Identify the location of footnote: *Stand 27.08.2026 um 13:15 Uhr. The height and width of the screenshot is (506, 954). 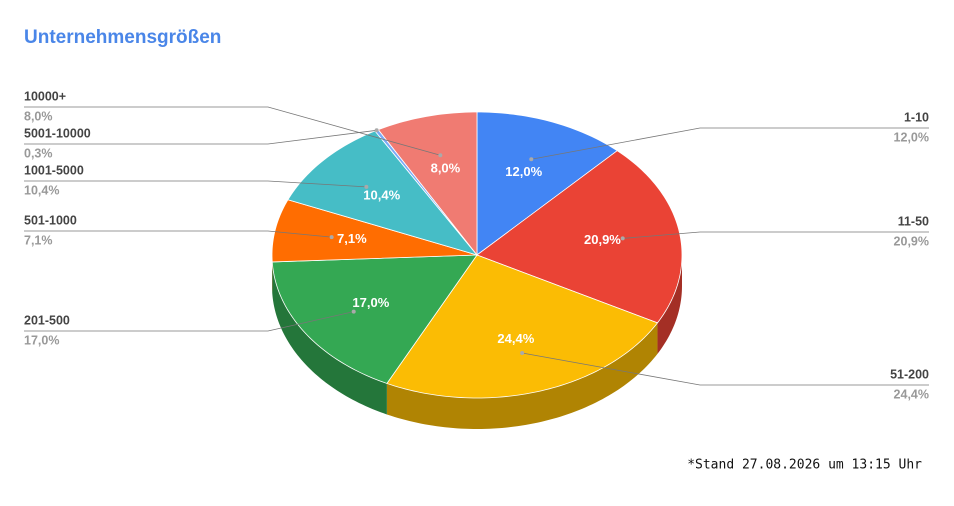
(804, 465).